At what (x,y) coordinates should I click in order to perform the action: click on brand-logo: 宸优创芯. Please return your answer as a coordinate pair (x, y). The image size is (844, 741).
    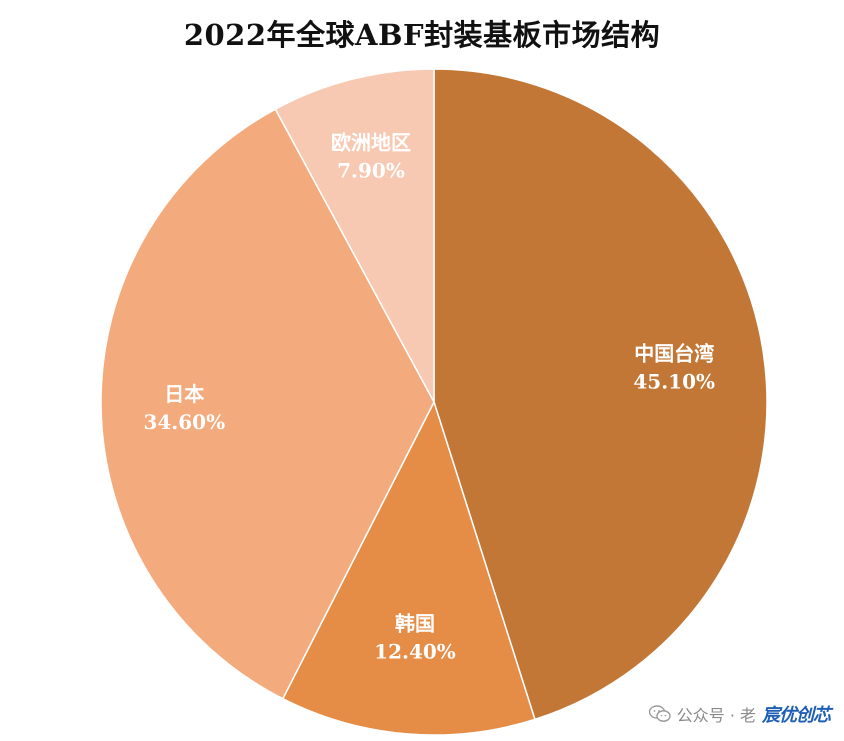
    Looking at the image, I should click on (796, 715).